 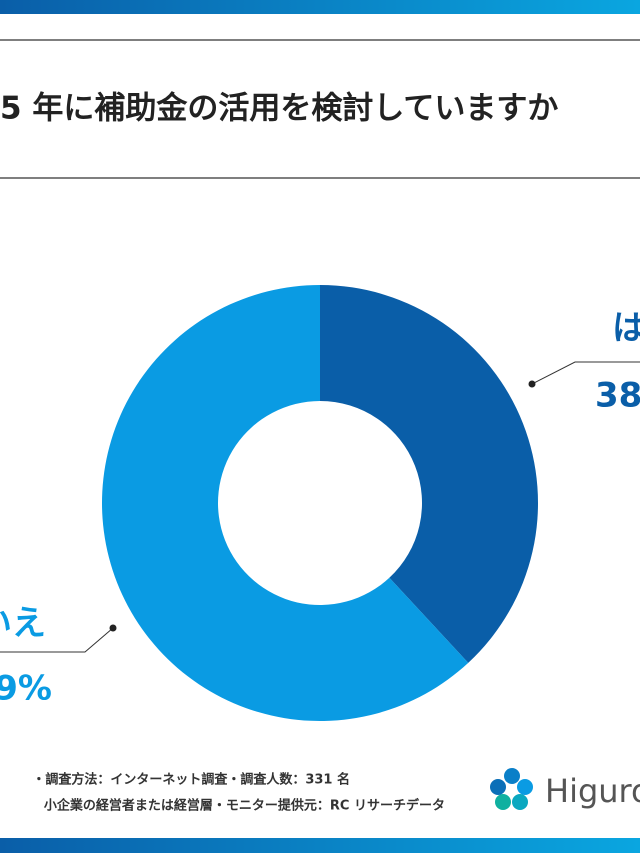 I want to click on value-label: 61.9%, so click(x=26, y=689).